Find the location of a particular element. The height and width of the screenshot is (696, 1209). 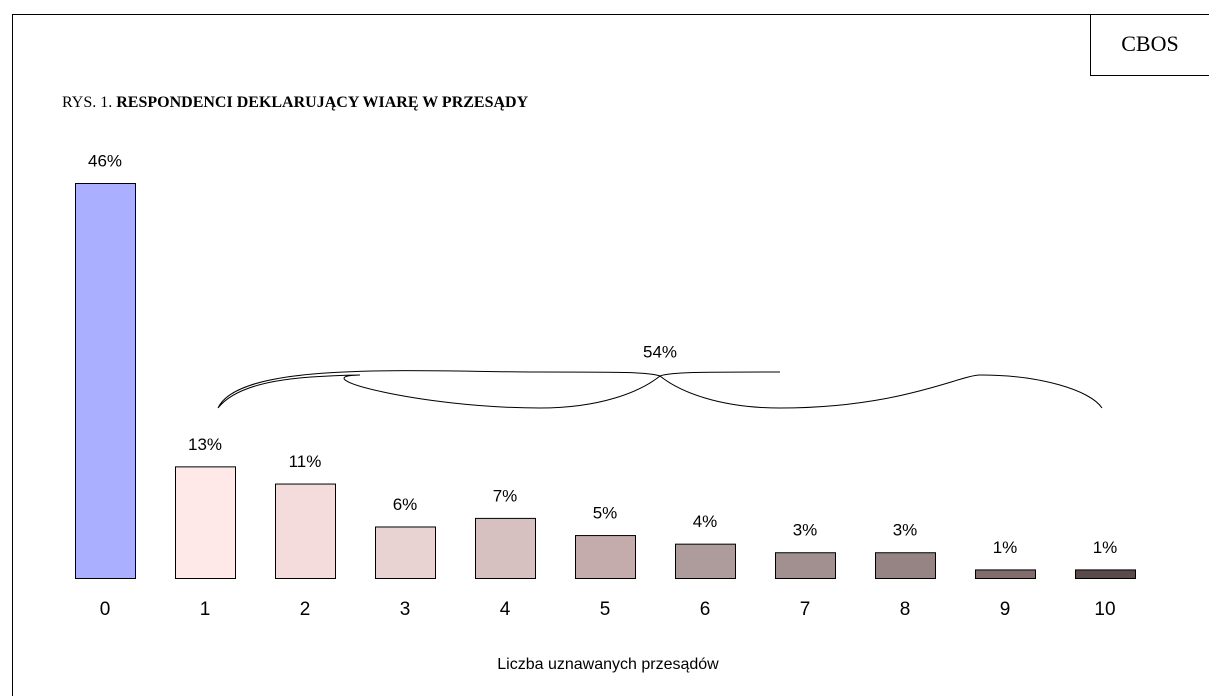

x-tick-label: 10 is located at coordinates (1104, 609).